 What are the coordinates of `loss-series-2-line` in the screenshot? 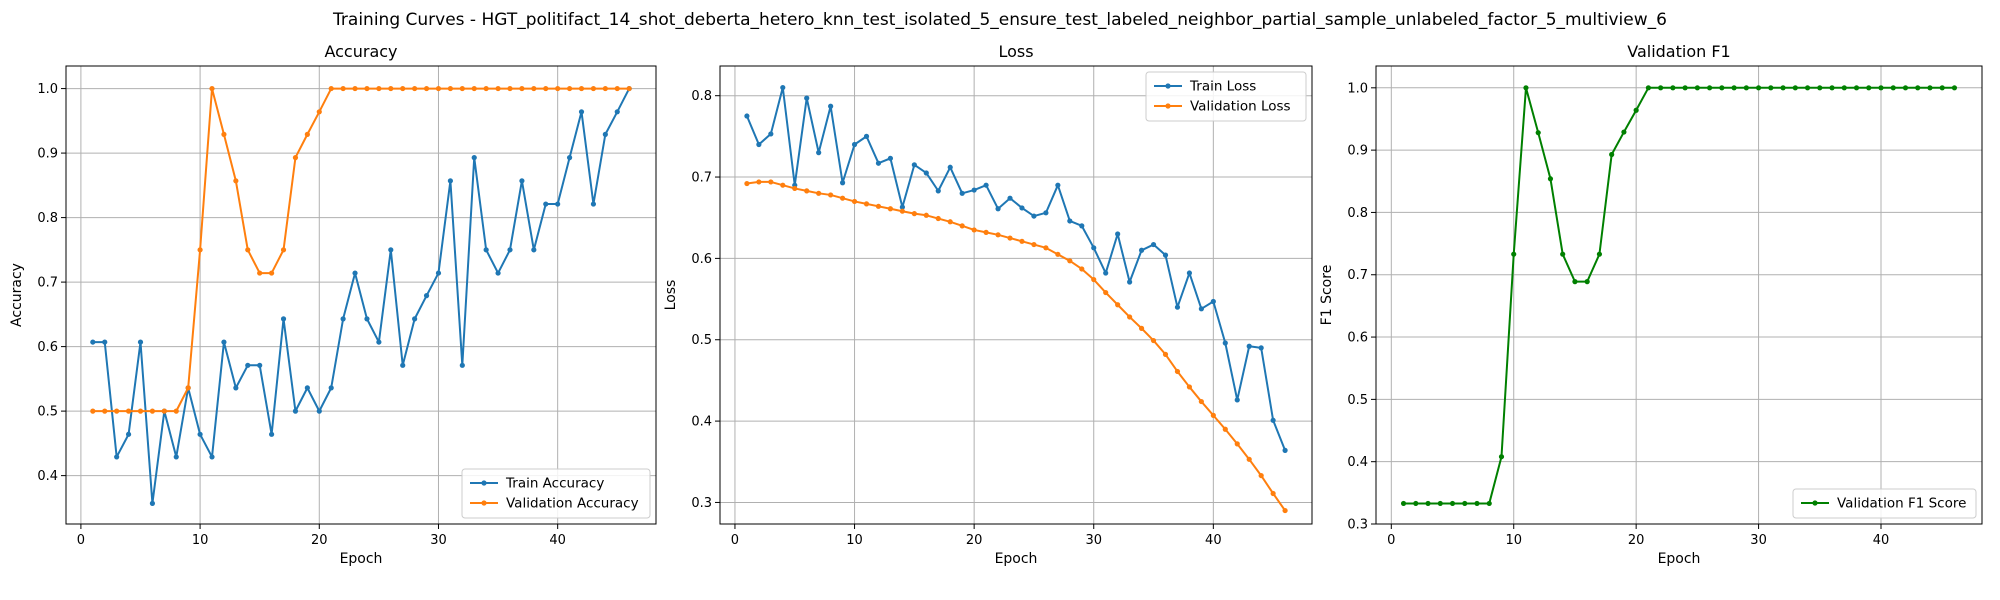 It's located at (1016, 346).